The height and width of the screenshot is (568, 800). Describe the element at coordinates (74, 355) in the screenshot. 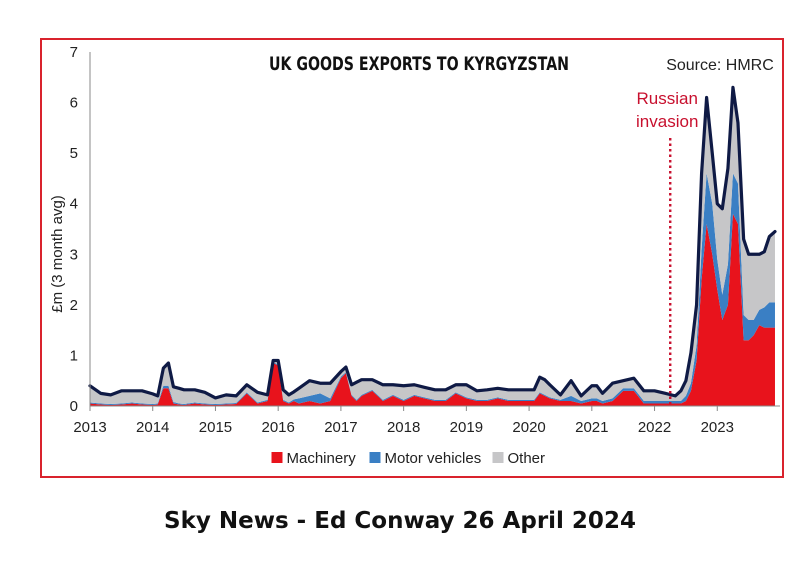

I see `y-tick-label: 1` at that location.